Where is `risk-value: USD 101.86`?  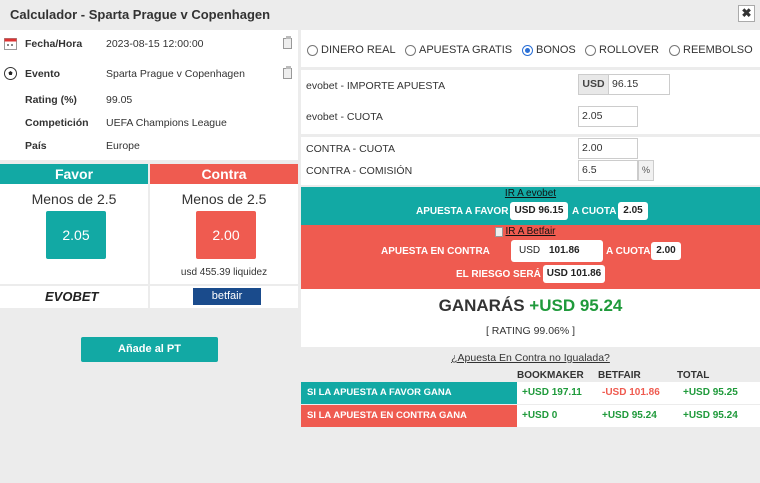
risk-value: USD 101.86 is located at coordinates (574, 274).